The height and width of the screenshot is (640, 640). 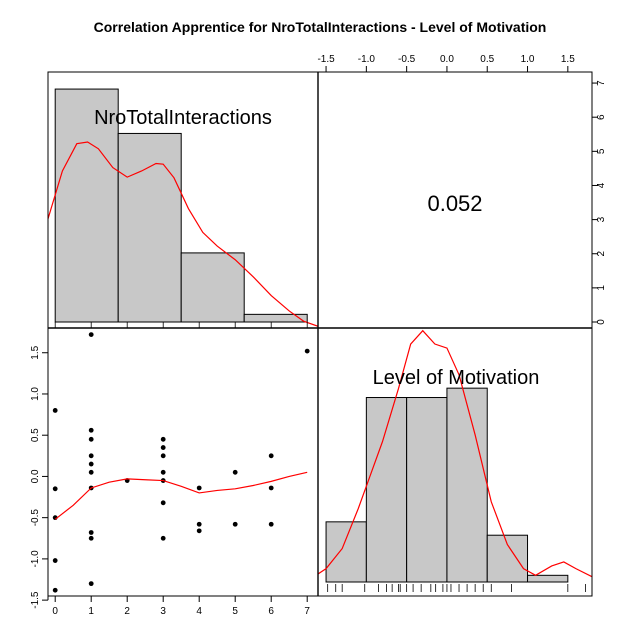 What do you see at coordinates (601, 151) in the screenshot?
I see `right-axis-tick-label: 5` at bounding box center [601, 151].